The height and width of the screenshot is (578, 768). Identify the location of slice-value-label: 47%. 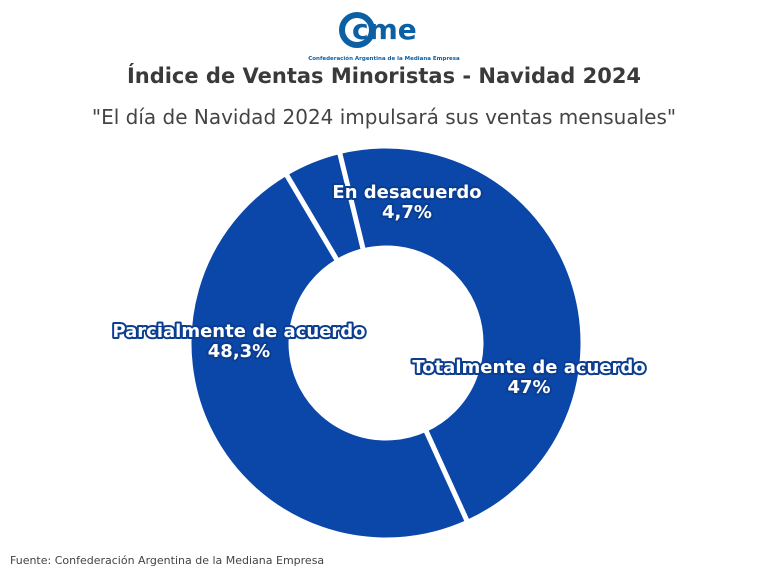
(528, 387).